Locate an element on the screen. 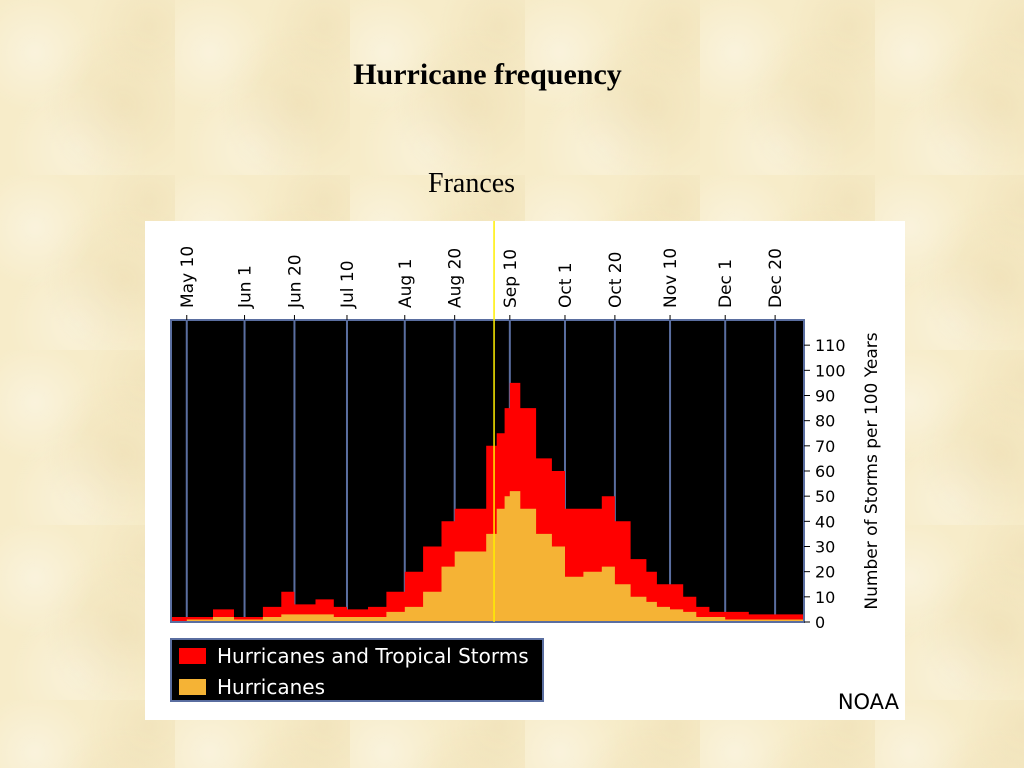 This screenshot has width=1024, height=768. y-tick-label: 30 is located at coordinates (825, 547).